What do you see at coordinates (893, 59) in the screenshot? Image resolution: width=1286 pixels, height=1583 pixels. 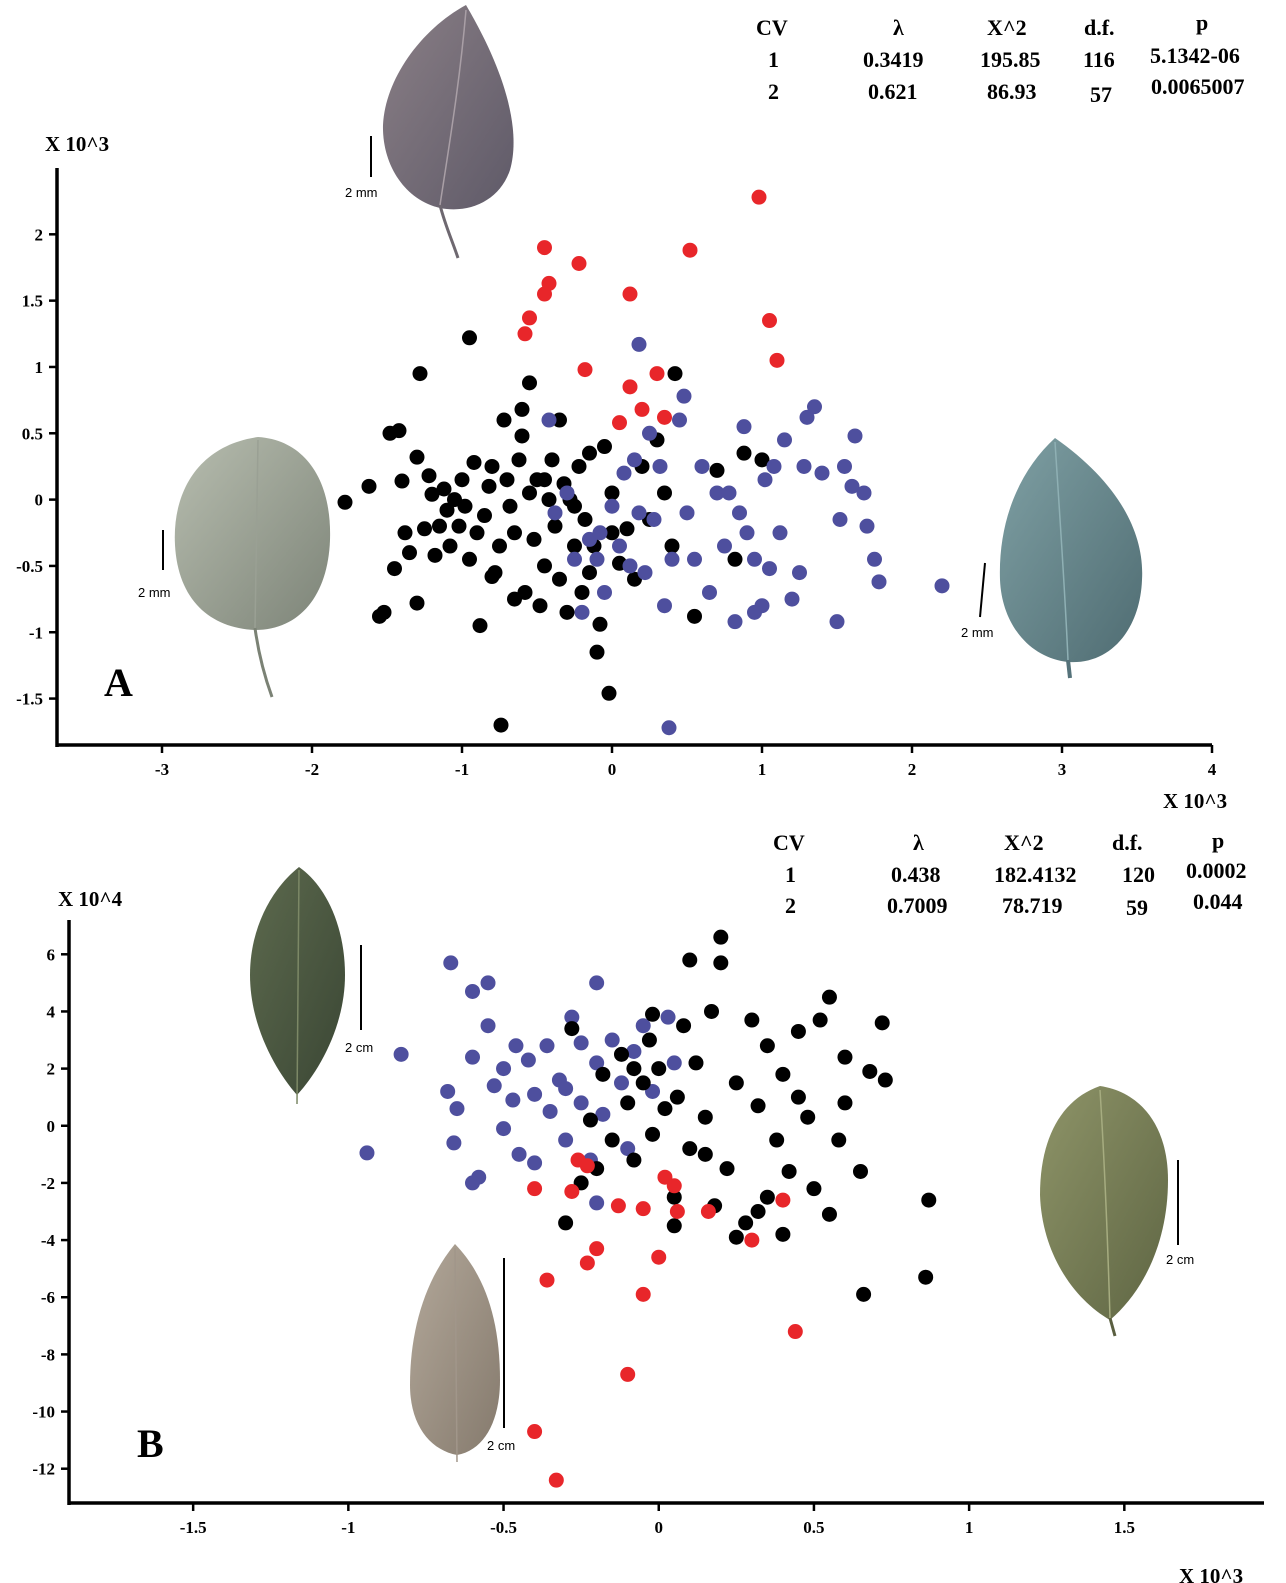 I see `stat-cell: 0.3419` at bounding box center [893, 59].